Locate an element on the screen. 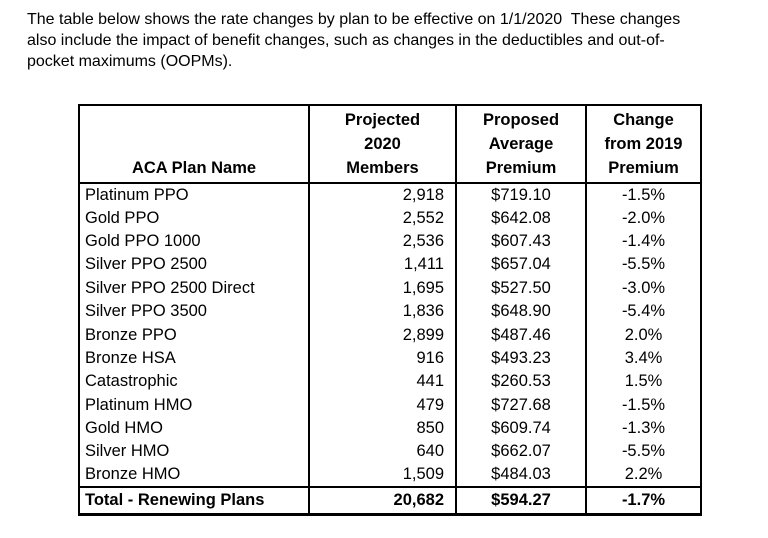  plan-name-cell: Platinum PPO is located at coordinates (137, 194).